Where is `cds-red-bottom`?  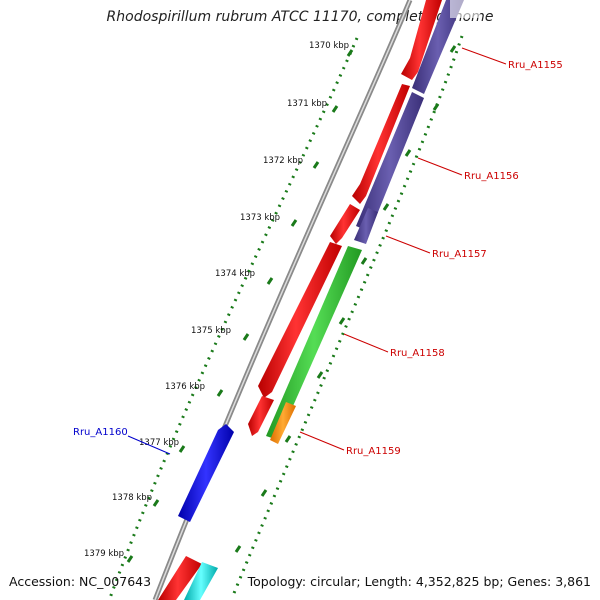
cds-red-bottom is located at coordinates (180, 578).